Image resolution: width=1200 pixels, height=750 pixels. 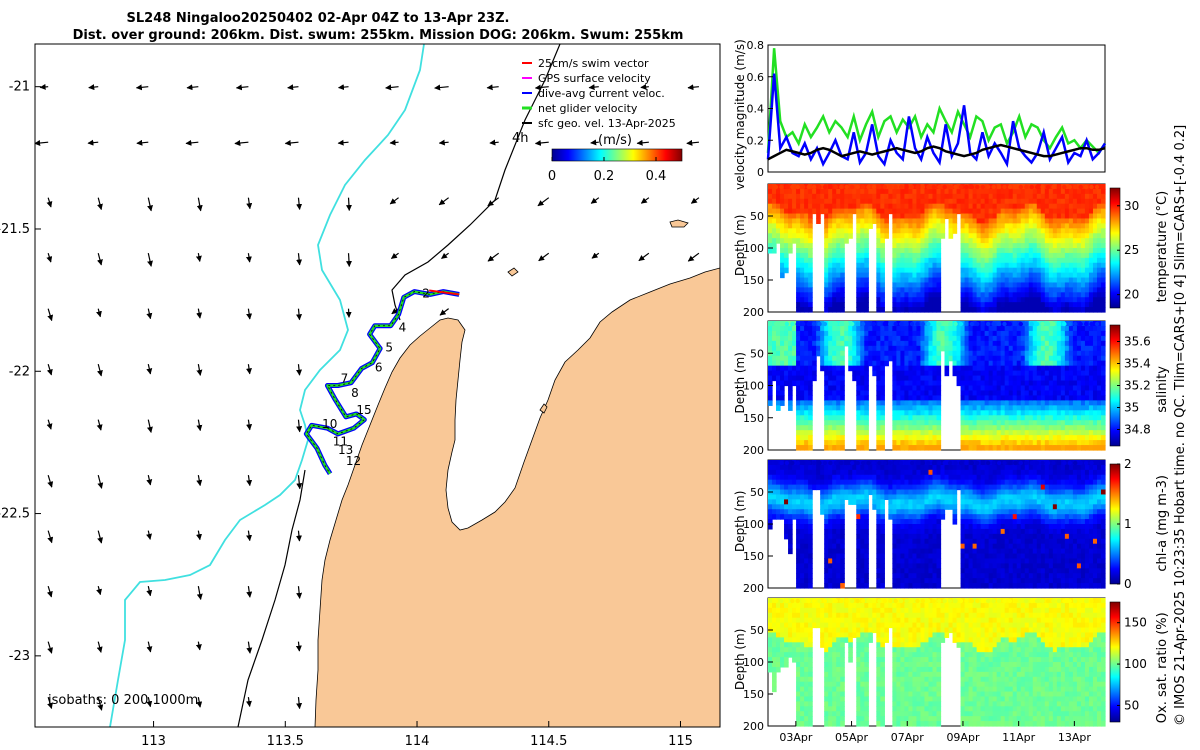 I want to click on current-vector, so click(x=249, y=647).